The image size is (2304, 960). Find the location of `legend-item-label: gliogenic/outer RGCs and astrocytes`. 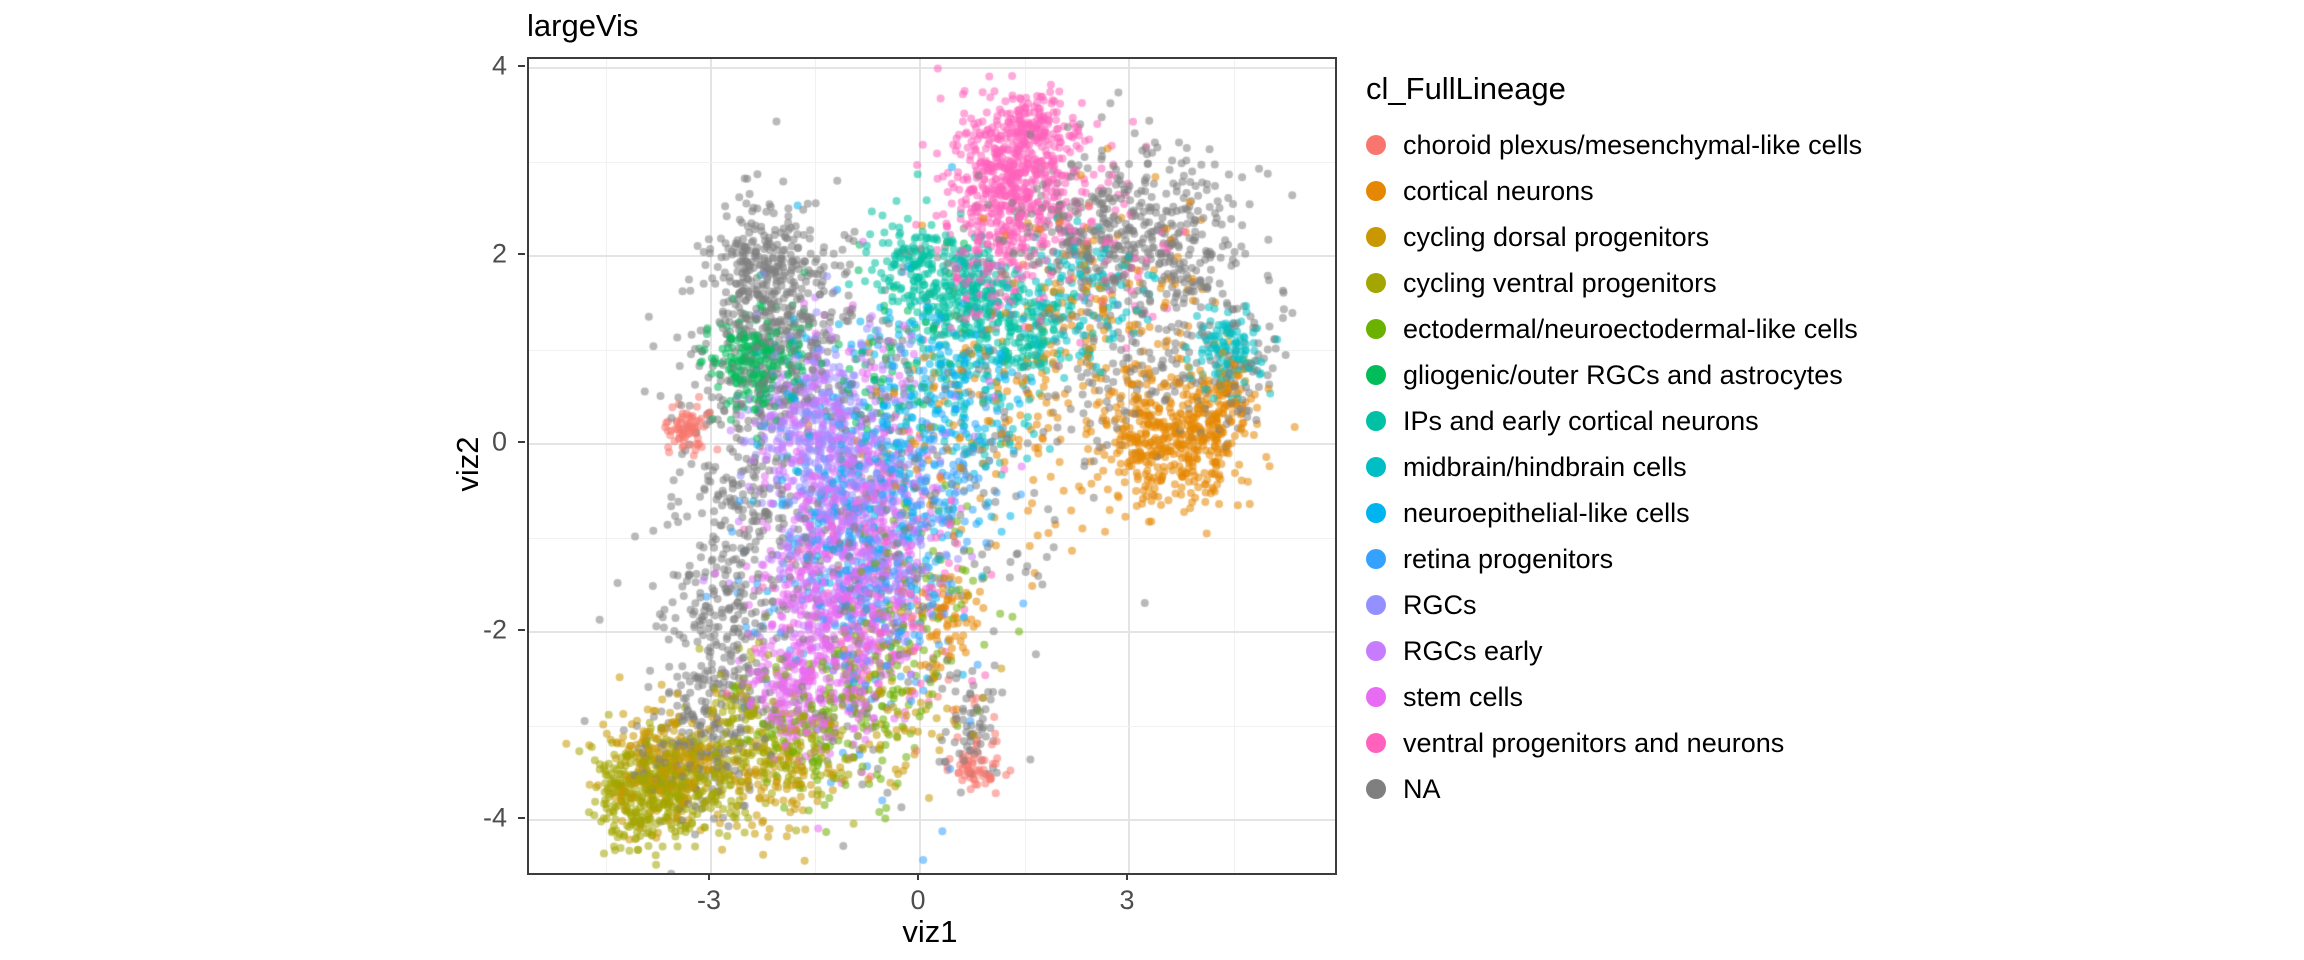

legend-item-label: gliogenic/outer RGCs and astrocytes is located at coordinates (1623, 374).